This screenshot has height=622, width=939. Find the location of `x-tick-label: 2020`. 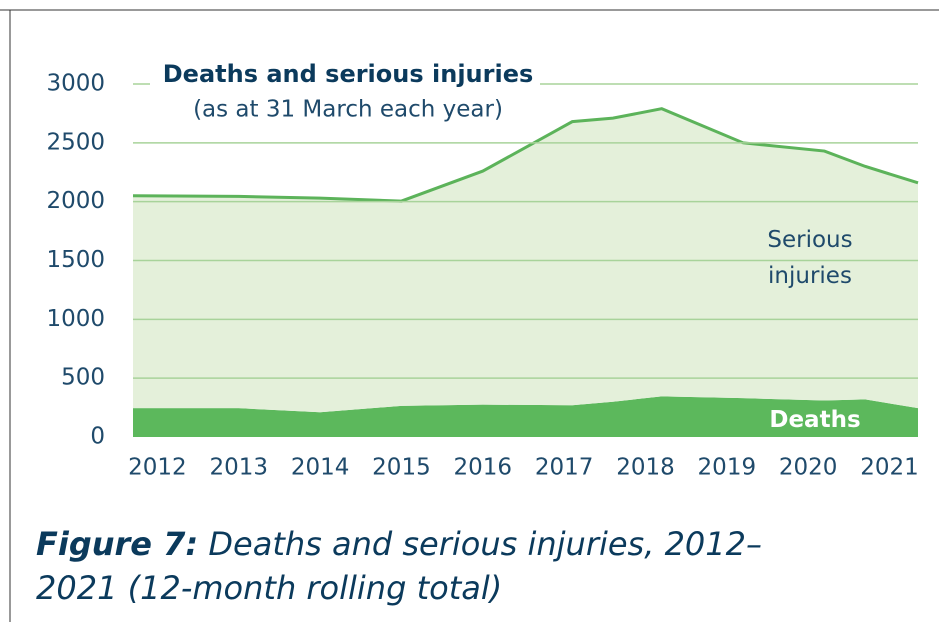

x-tick-label: 2020 is located at coordinates (808, 468).